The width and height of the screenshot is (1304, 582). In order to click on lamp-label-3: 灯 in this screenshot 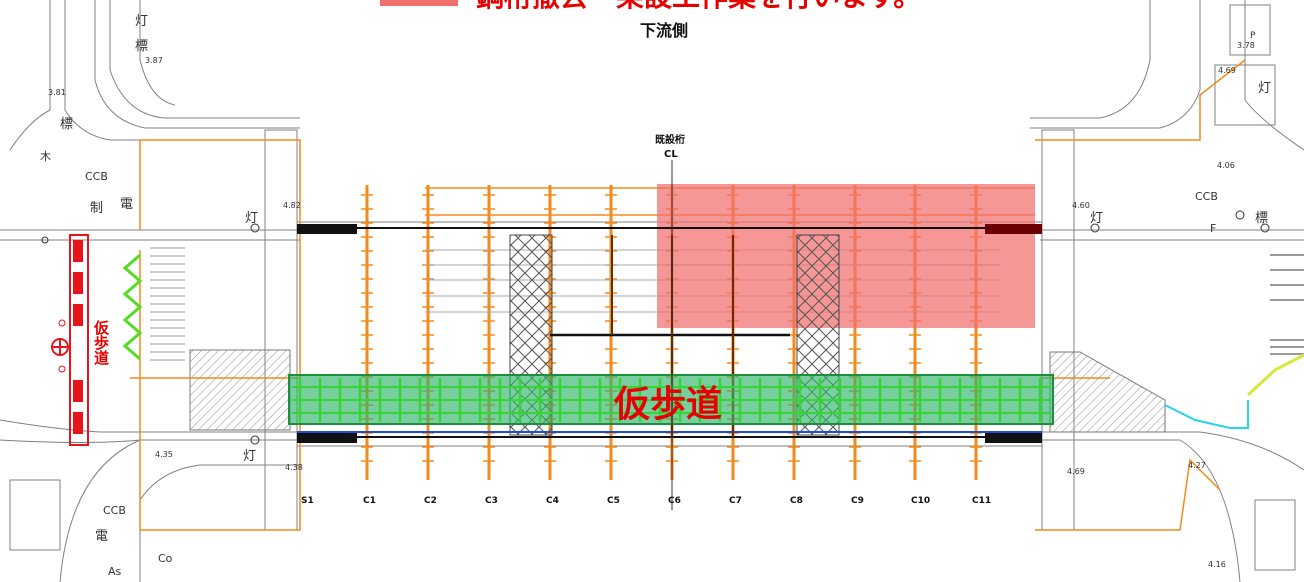, I will do `click(1096, 218)`.